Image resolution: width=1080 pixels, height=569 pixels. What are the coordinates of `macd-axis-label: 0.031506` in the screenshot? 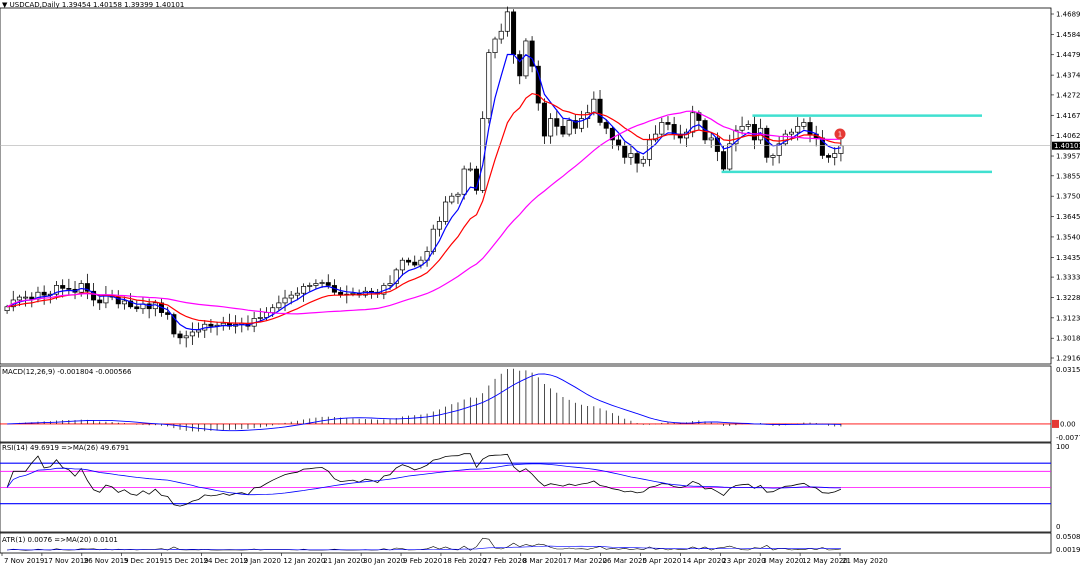 It's located at (1068, 370).